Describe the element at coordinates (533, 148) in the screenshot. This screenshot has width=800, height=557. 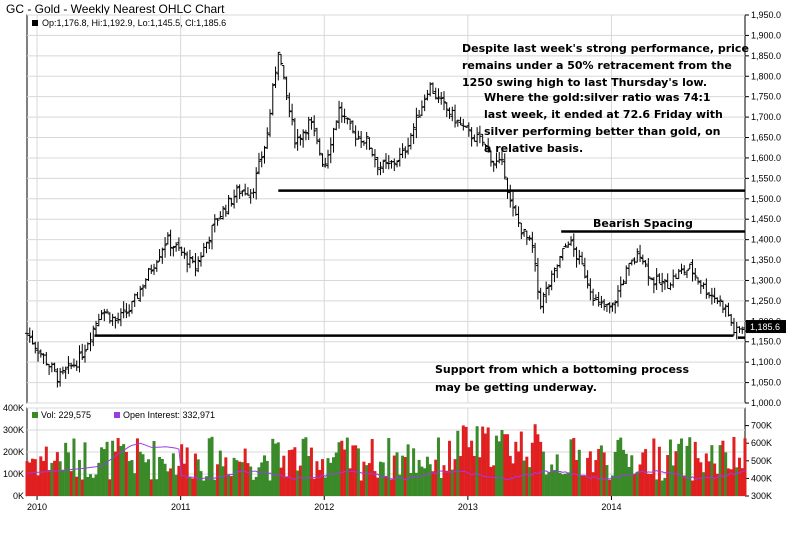
I see `annotation-ratio-line: a relative basis.` at that location.